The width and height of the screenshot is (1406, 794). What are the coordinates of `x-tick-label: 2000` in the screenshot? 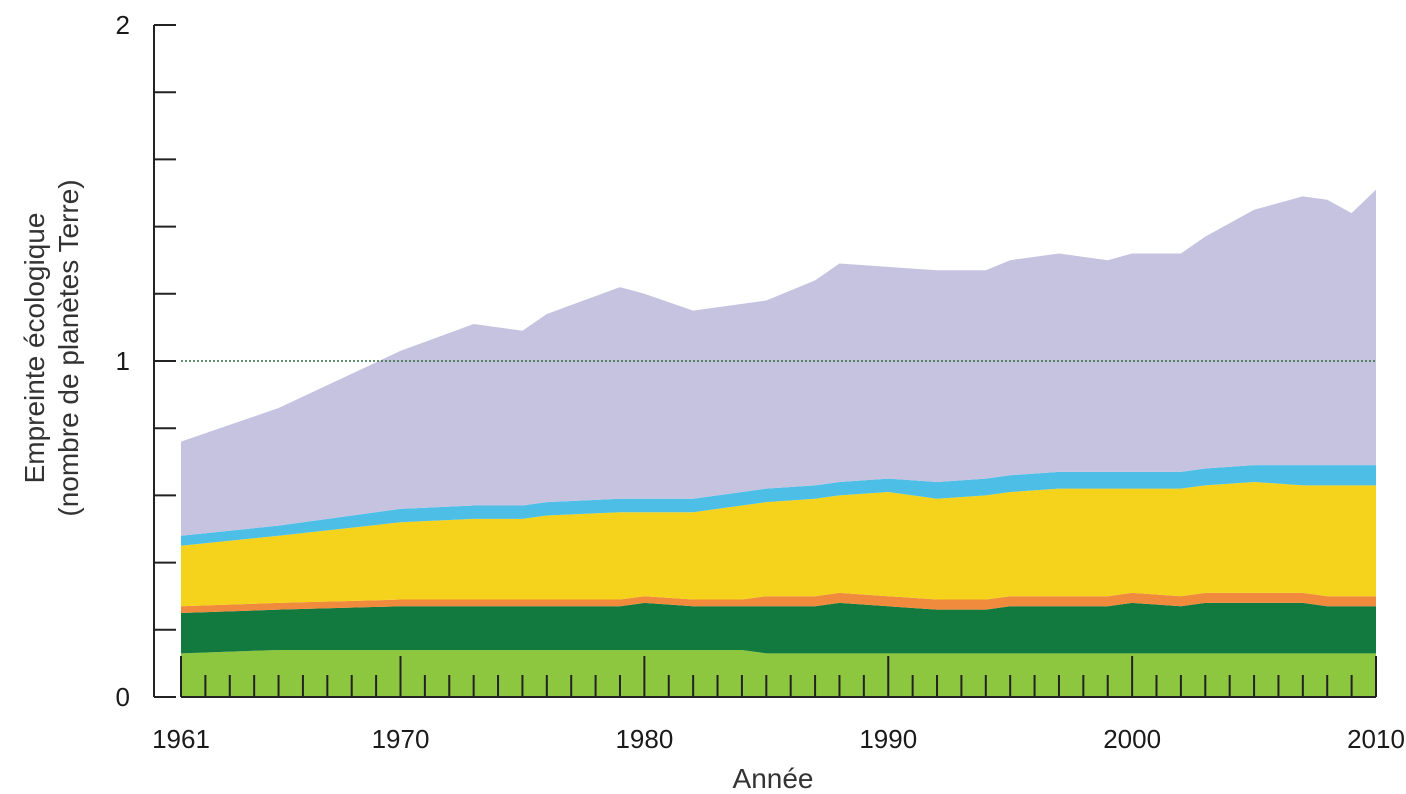 It's located at (1132, 739).